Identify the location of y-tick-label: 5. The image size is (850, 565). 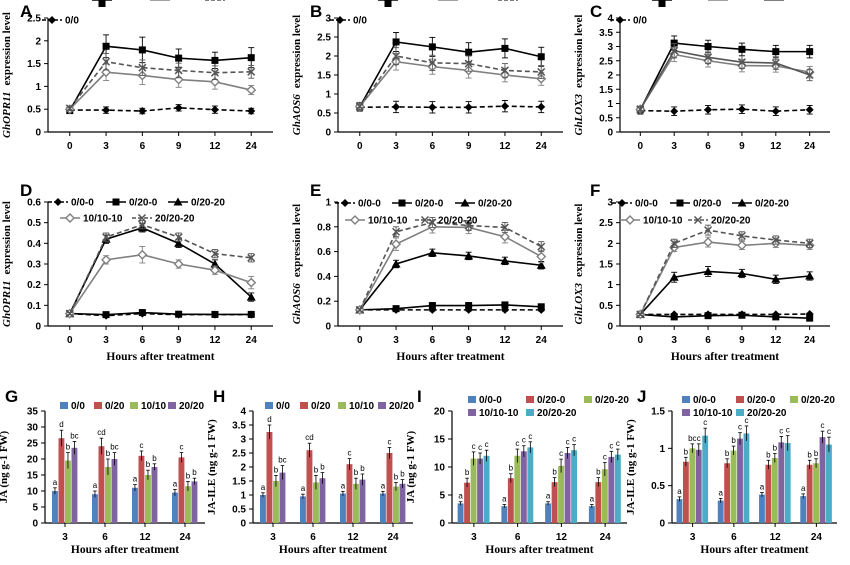
(35, 508).